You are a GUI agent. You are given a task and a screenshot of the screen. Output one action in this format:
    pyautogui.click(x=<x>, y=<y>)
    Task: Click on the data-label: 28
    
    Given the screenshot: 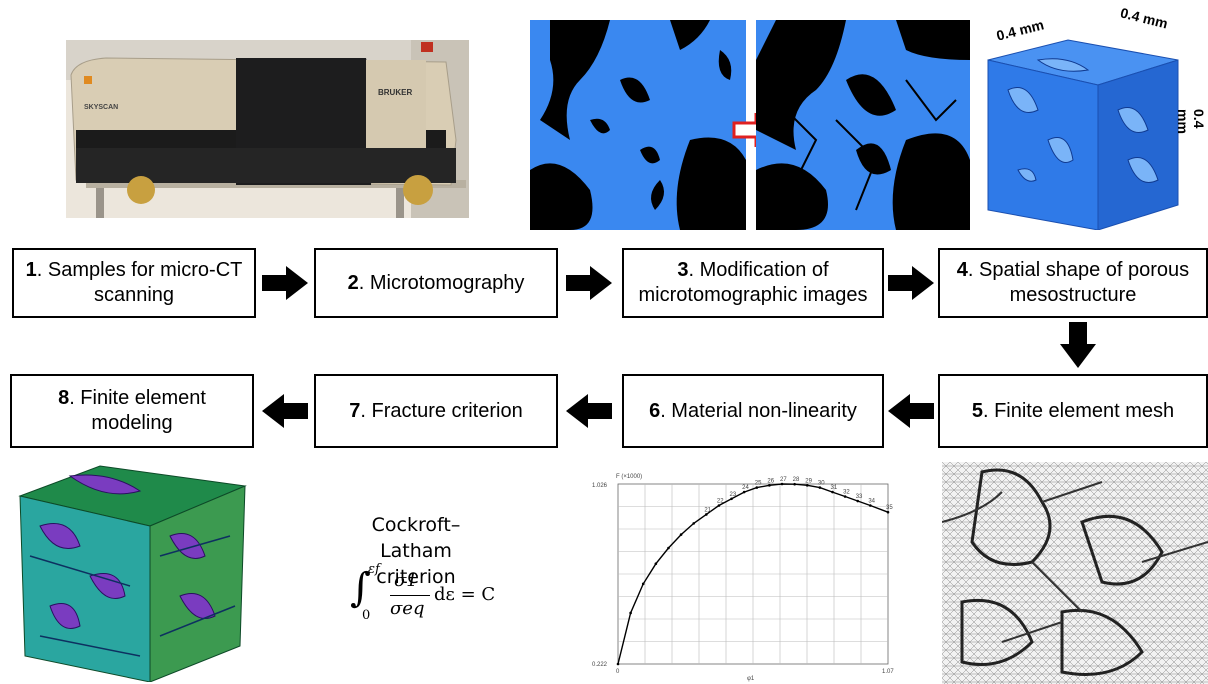 What is the action you would take?
    pyautogui.click(x=796, y=480)
    